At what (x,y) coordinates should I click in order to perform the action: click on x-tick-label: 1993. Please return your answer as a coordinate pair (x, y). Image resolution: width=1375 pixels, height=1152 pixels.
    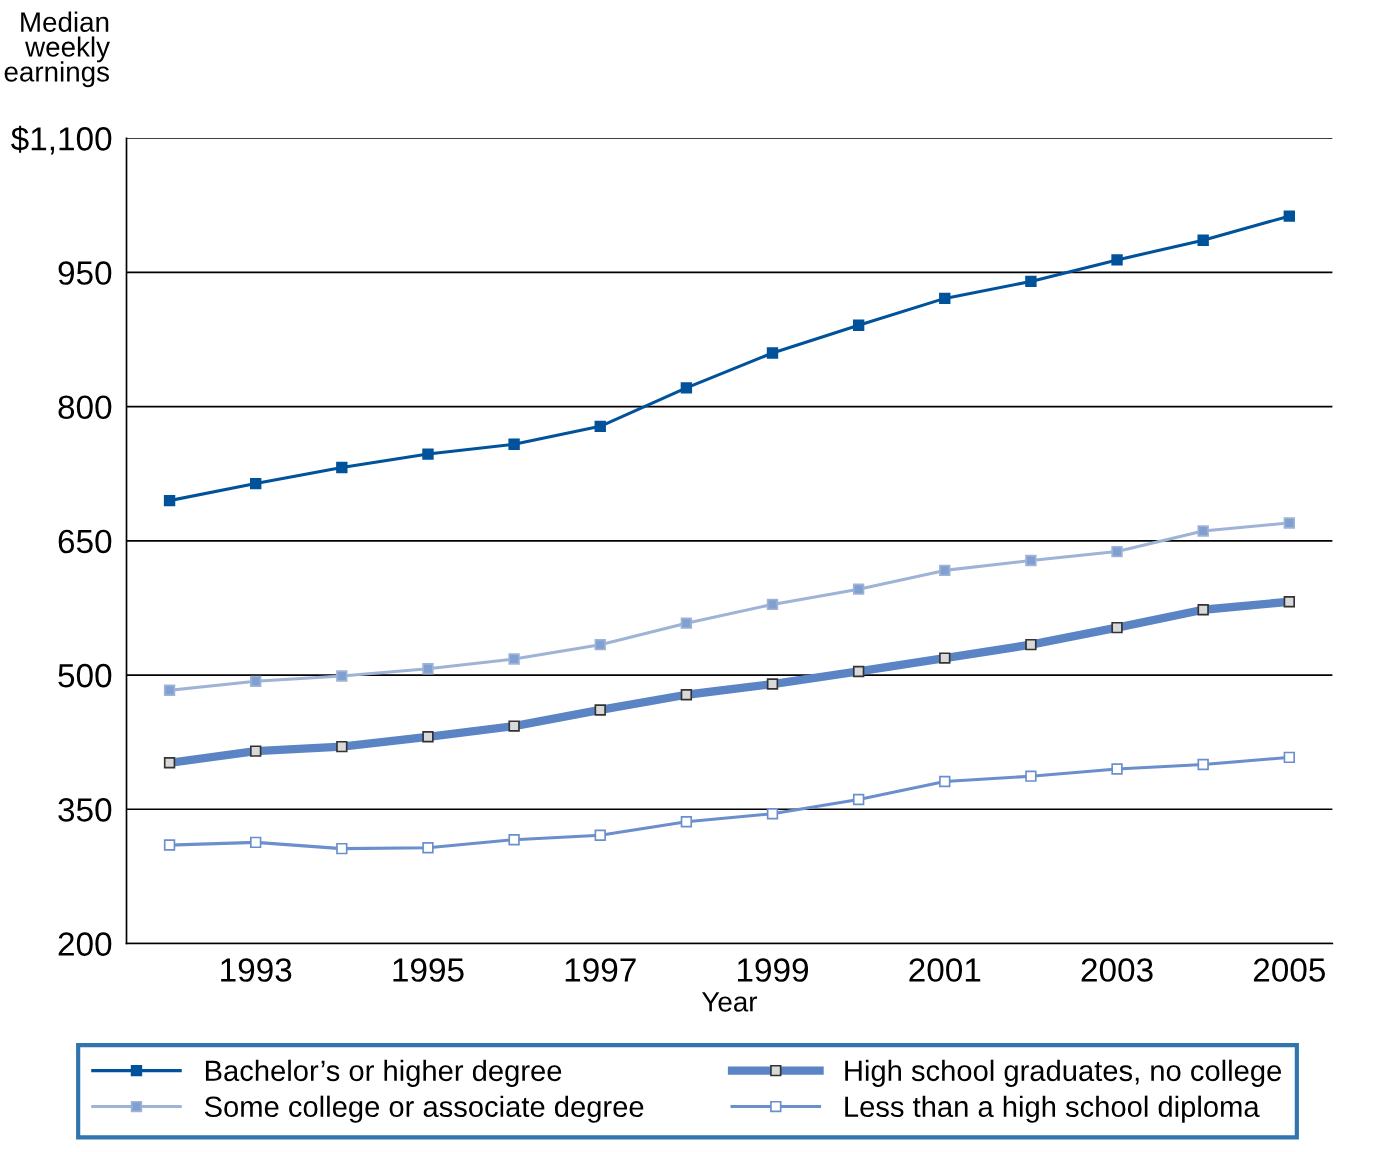
    Looking at the image, I should click on (256, 970).